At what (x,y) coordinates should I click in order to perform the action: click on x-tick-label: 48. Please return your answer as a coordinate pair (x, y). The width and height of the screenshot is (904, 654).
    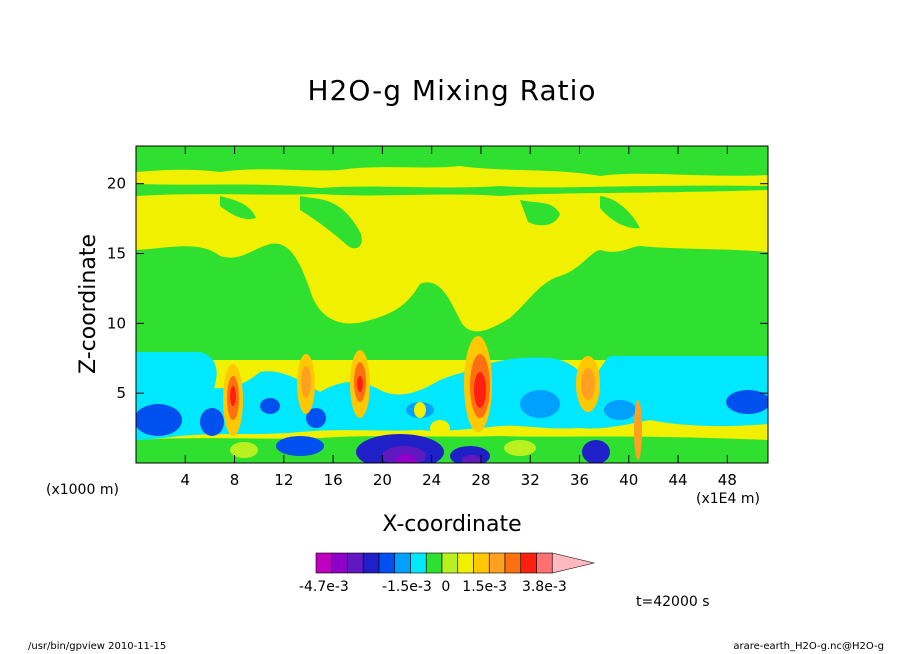
    Looking at the image, I should click on (727, 480).